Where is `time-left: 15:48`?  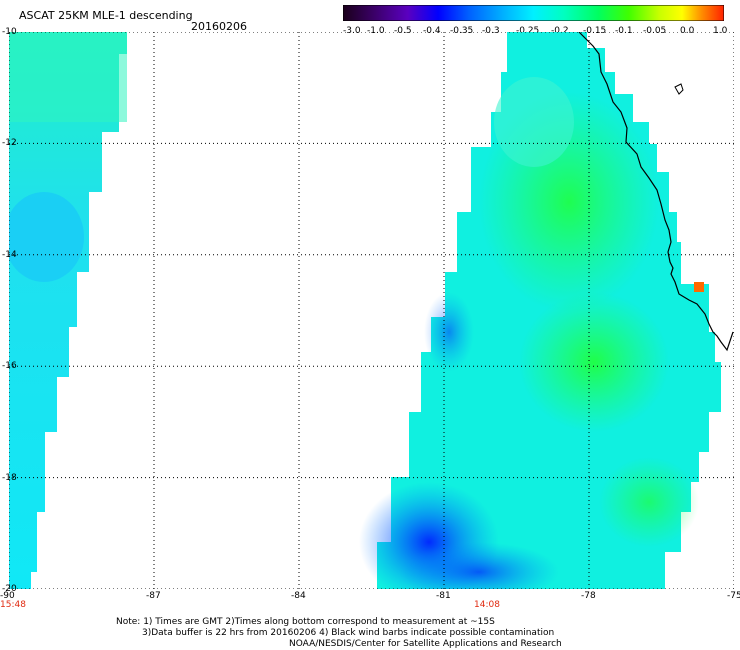
time-left: 15:48 is located at coordinates (13, 605).